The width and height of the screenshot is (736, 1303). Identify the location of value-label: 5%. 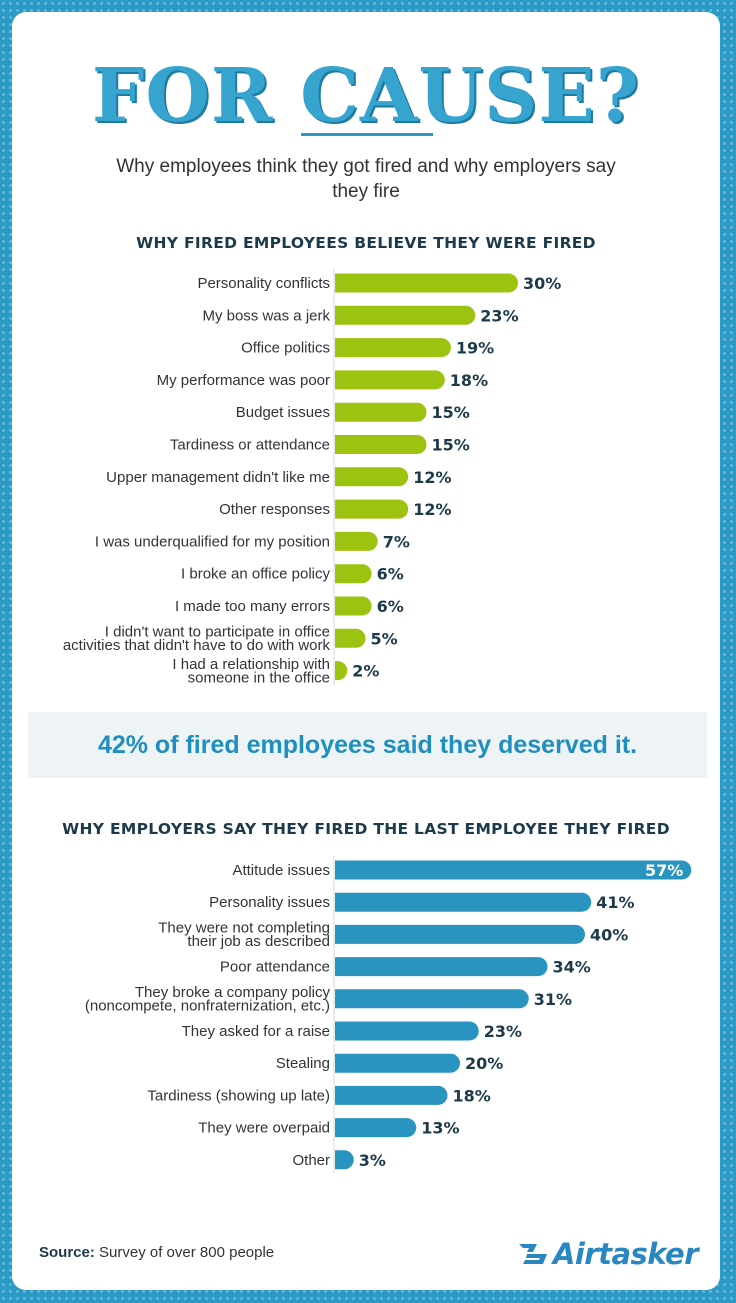
(384, 638).